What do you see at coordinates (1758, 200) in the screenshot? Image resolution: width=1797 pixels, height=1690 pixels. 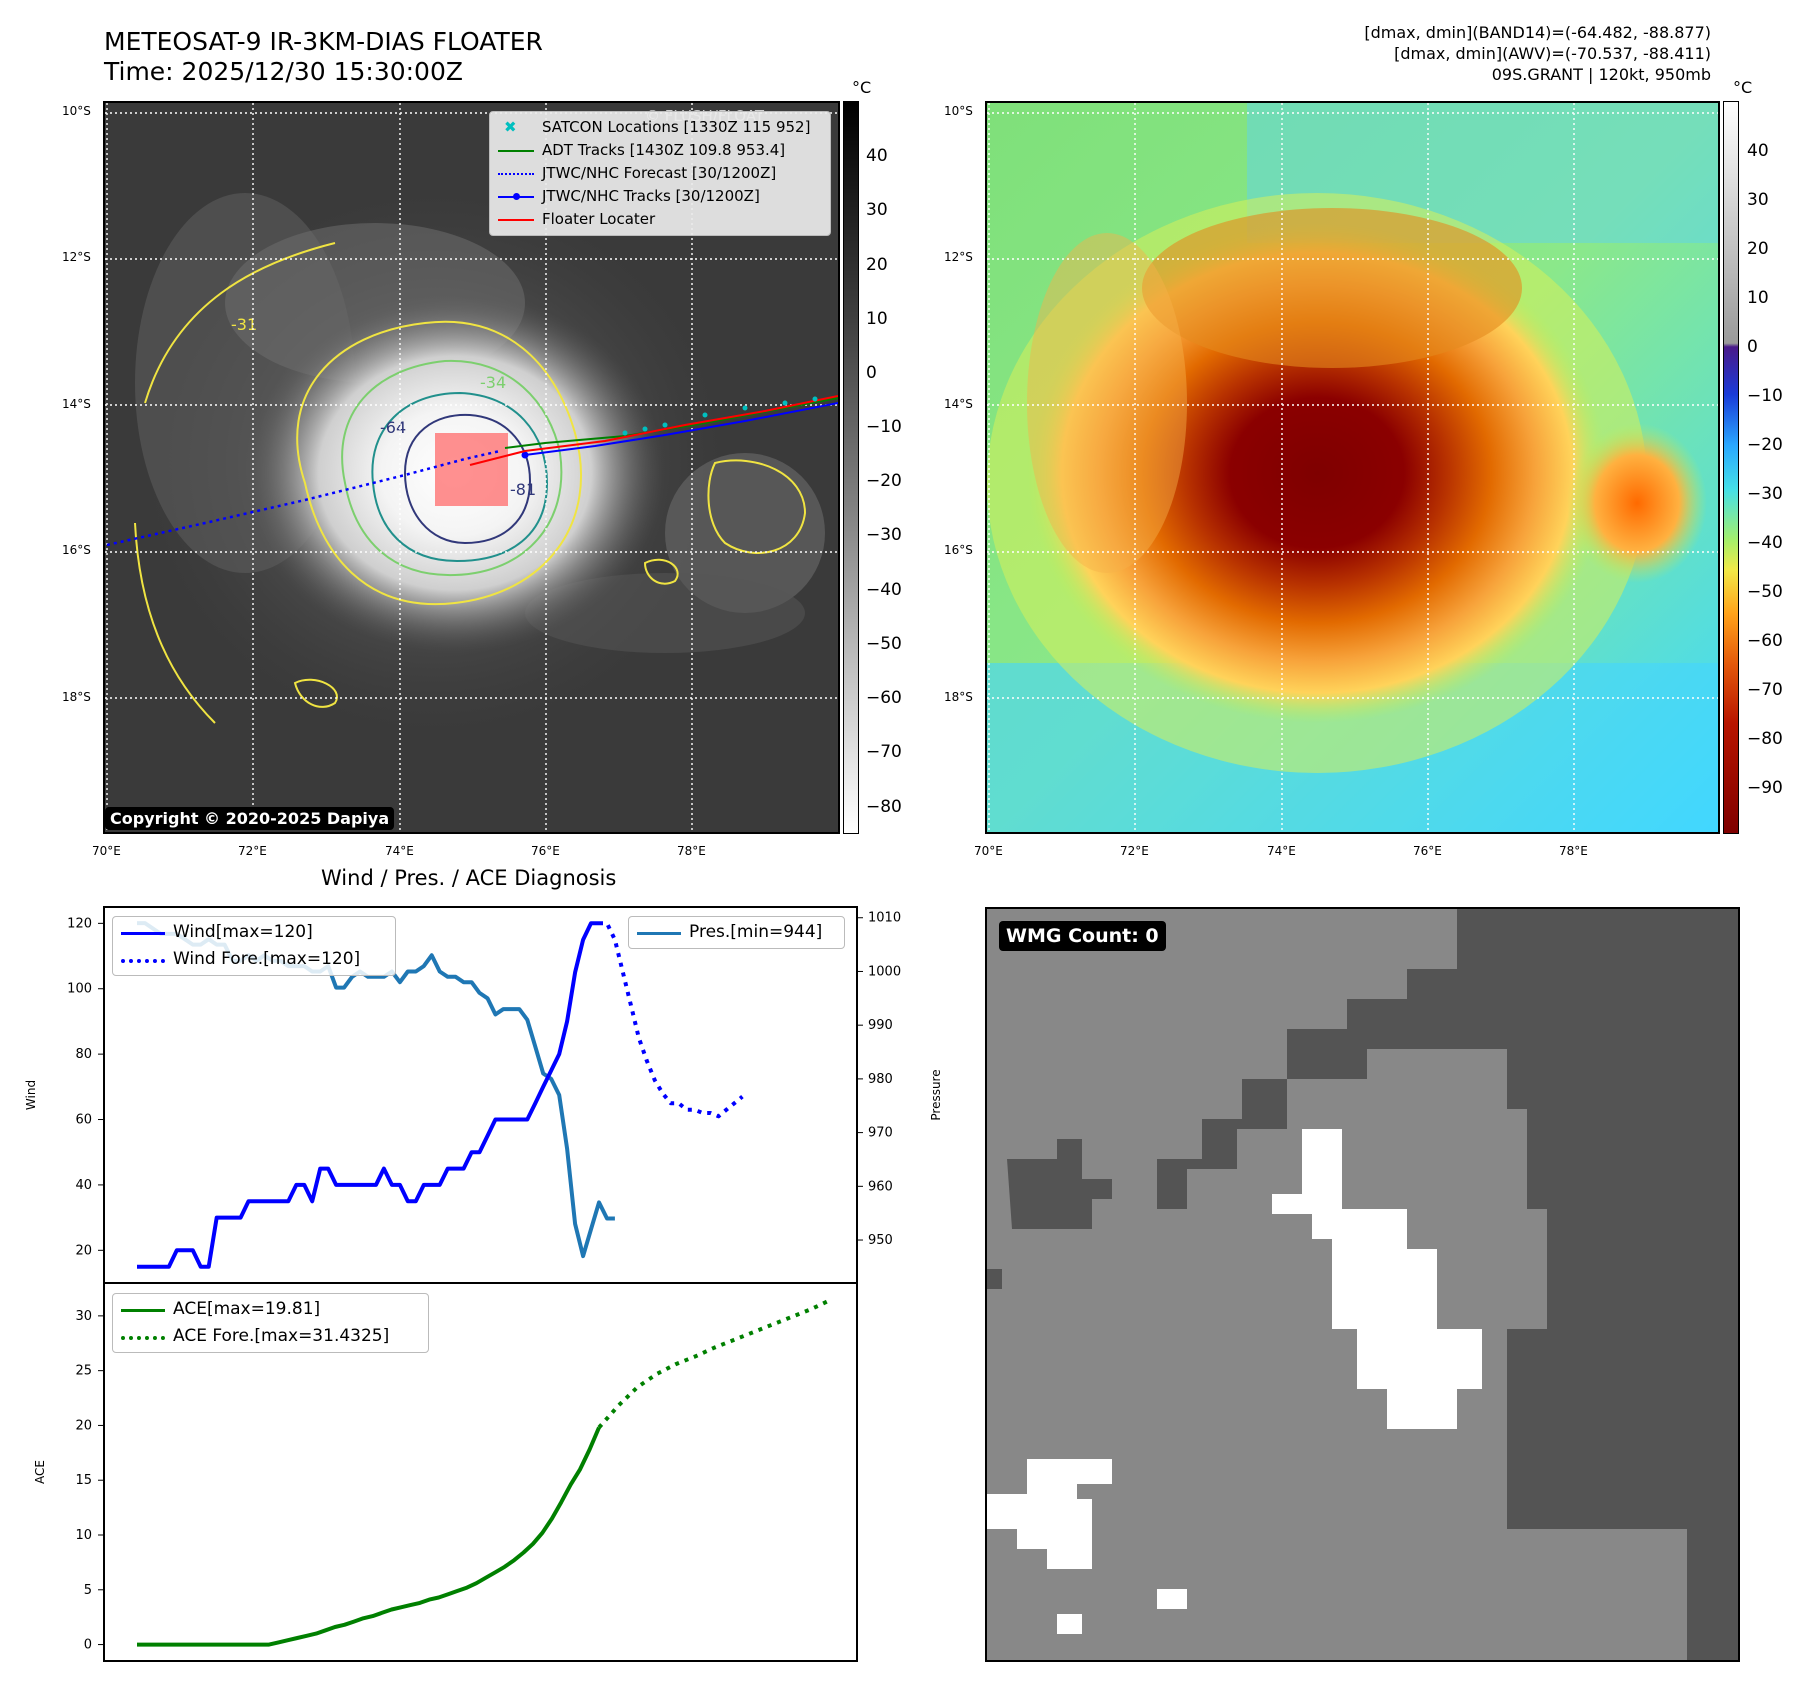 I see `awv-cb-tick: 30` at bounding box center [1758, 200].